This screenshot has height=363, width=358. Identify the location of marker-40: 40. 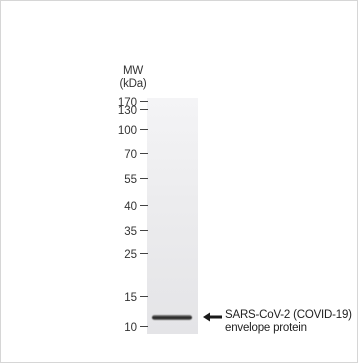
(130, 207).